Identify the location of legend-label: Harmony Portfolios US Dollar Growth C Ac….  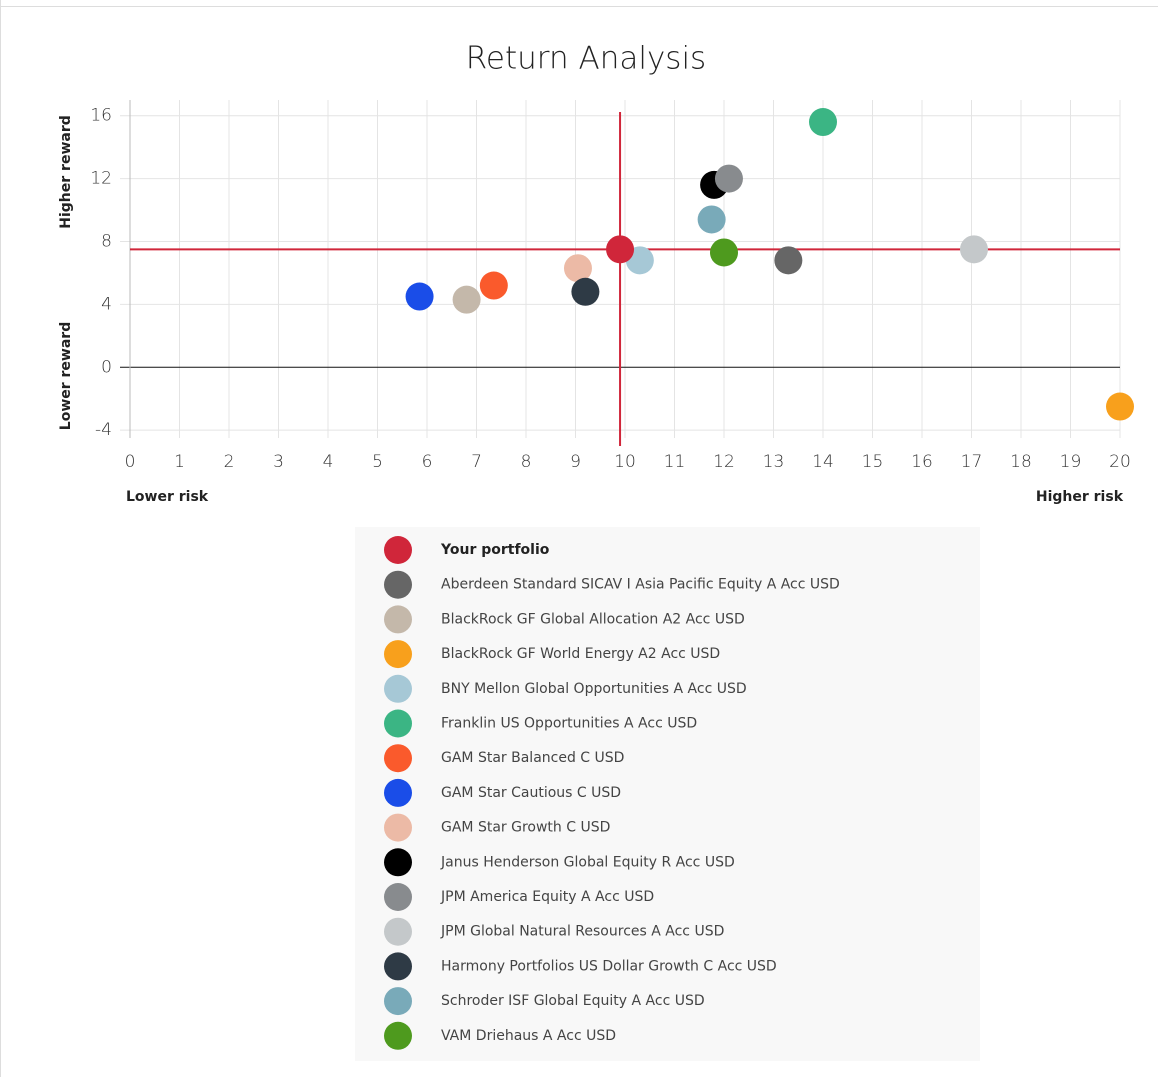
(609, 966).